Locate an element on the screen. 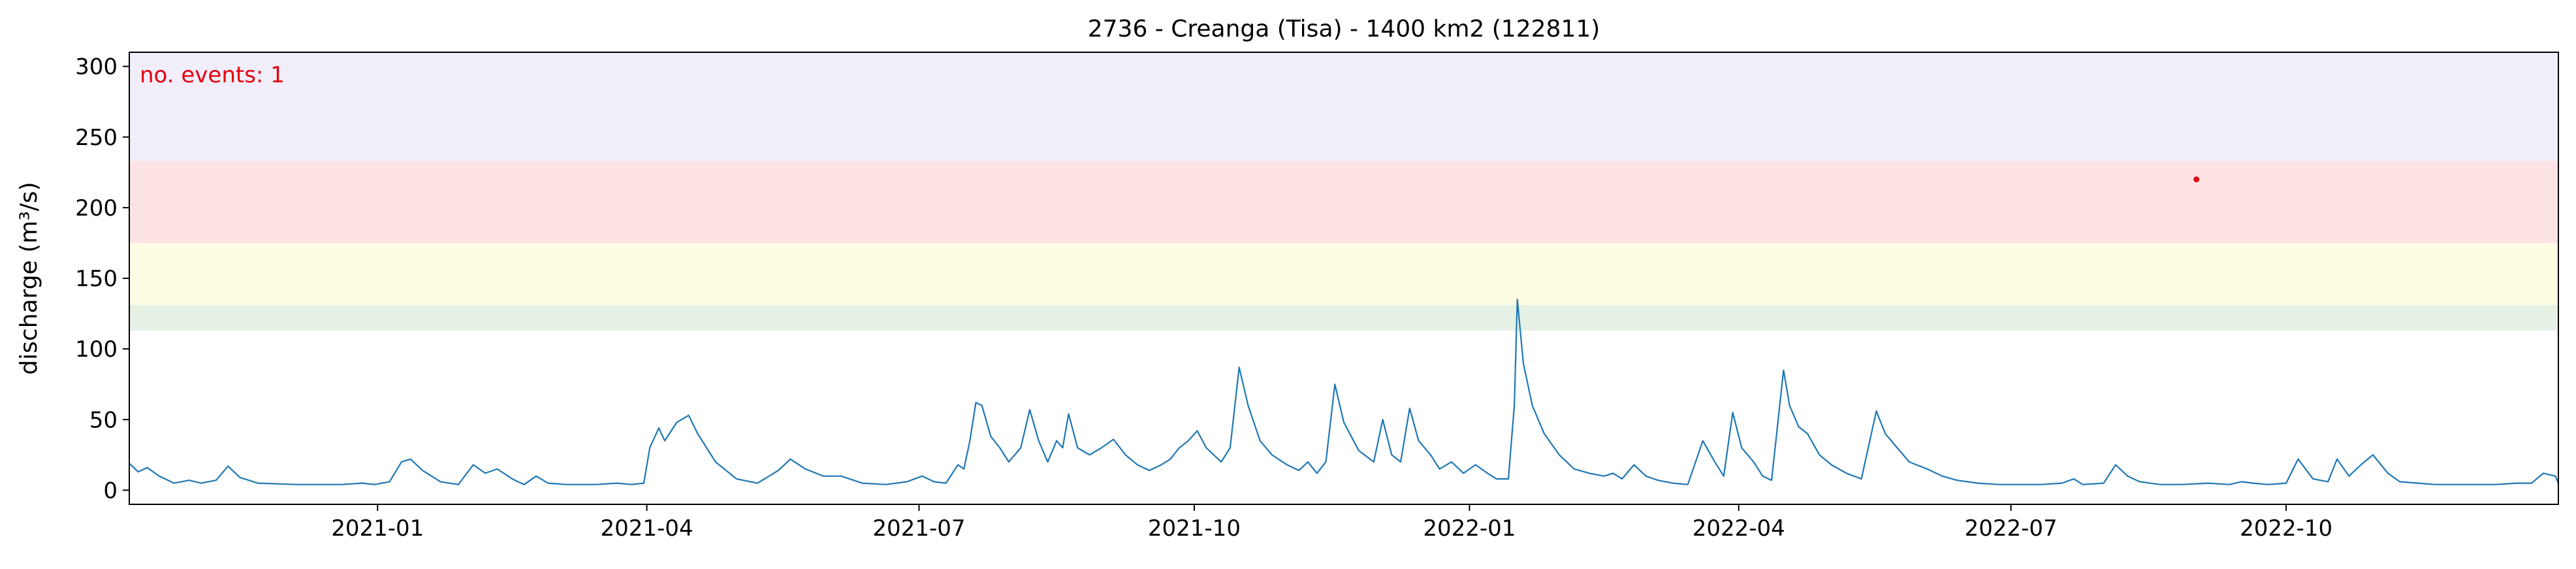  y-tick-label: 150 is located at coordinates (97, 279).